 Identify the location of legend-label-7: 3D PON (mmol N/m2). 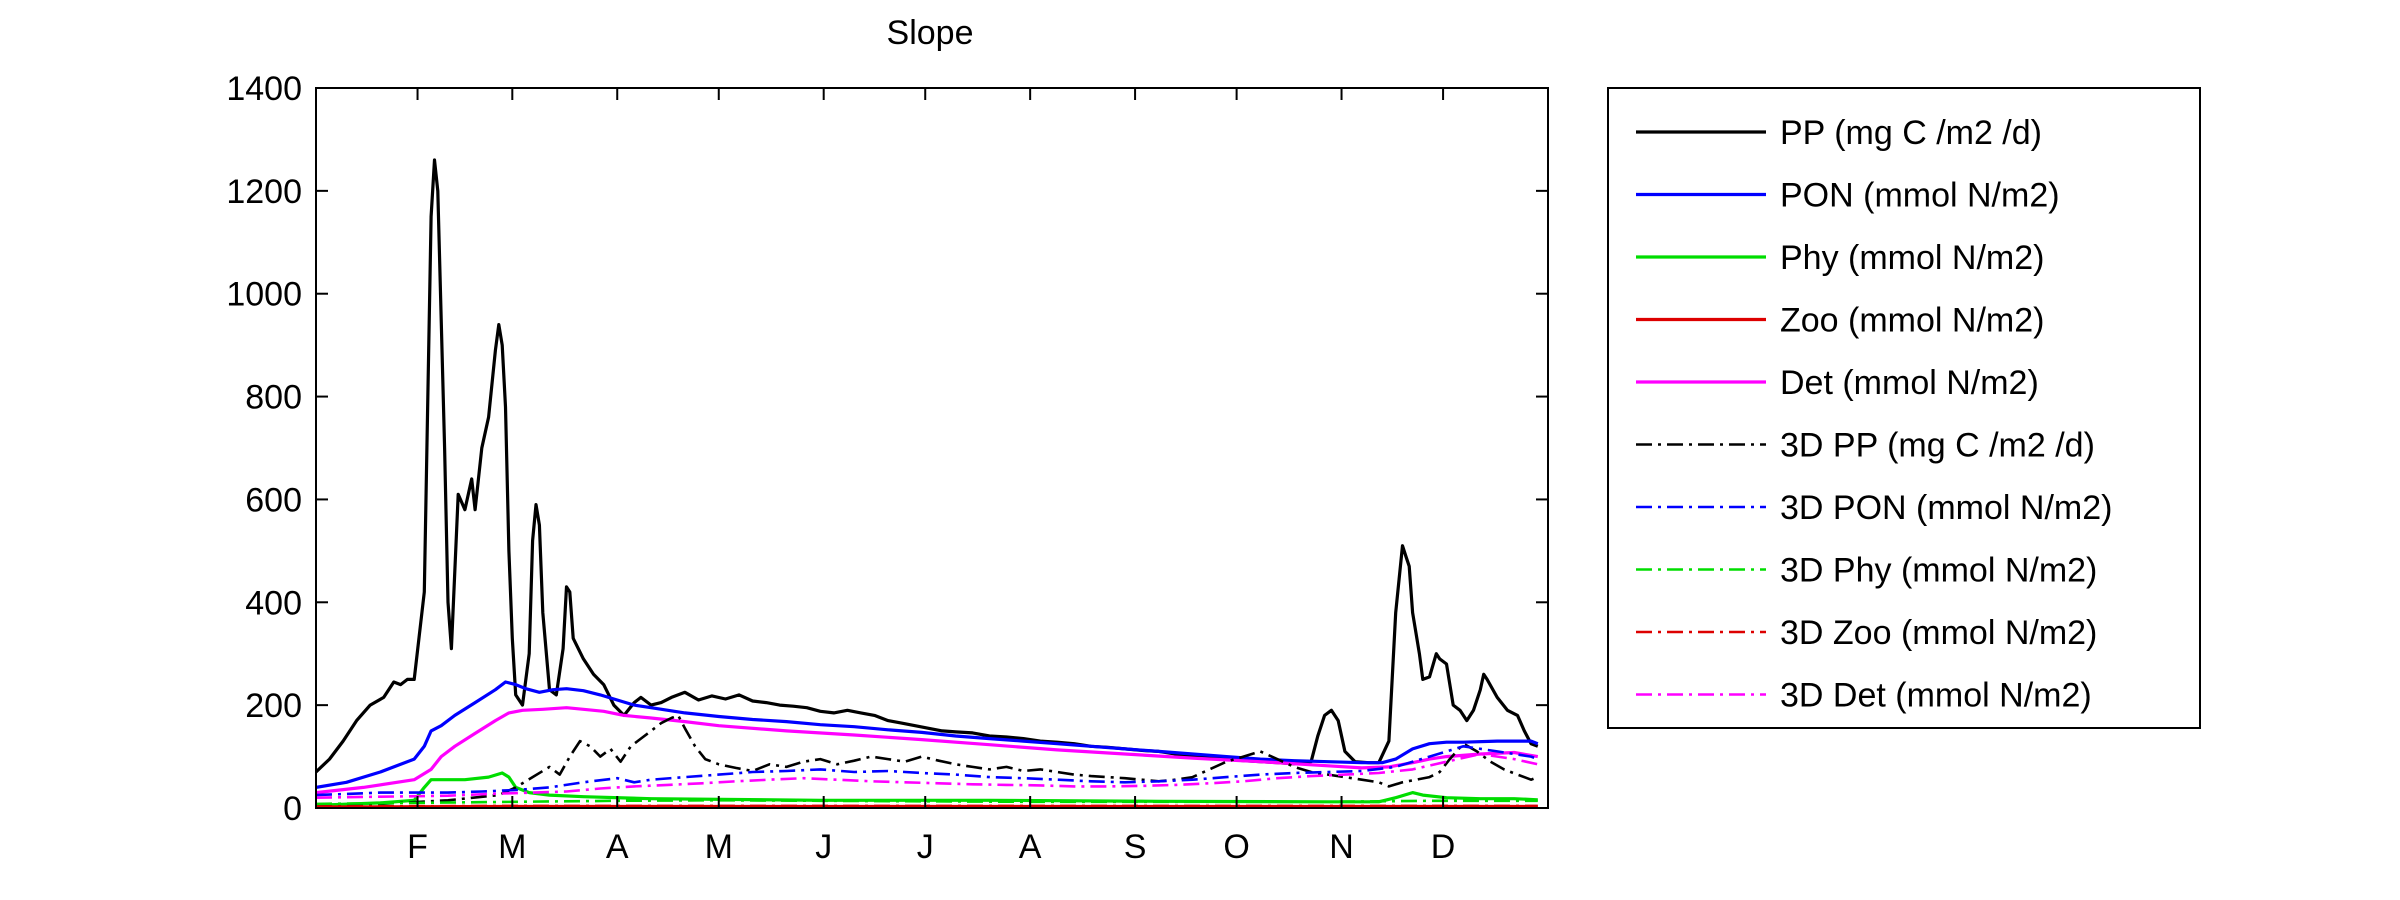
(1946, 508).